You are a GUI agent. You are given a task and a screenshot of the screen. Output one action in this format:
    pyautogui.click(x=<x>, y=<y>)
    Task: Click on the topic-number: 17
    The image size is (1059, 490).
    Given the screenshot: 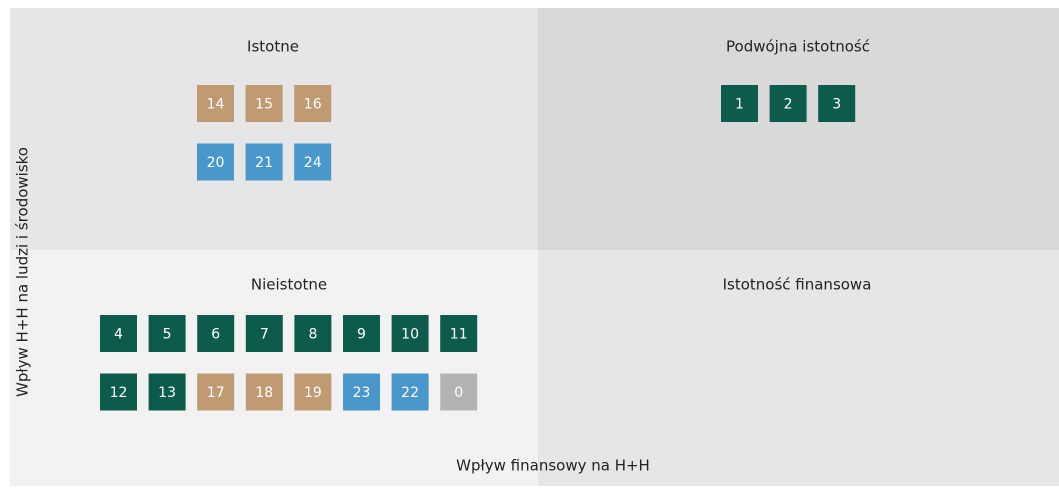 What is the action you would take?
    pyautogui.click(x=216, y=393)
    